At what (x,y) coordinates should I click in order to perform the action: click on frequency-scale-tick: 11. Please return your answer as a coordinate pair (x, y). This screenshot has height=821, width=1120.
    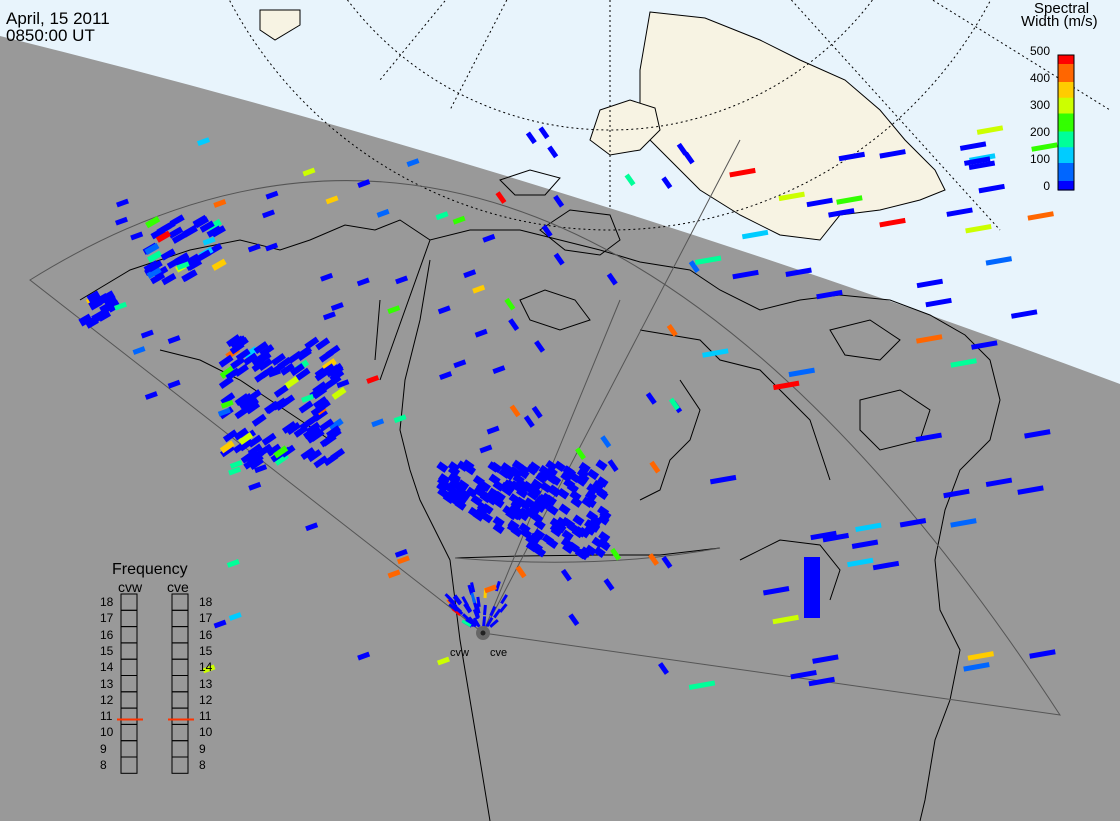
    Looking at the image, I should click on (205, 716).